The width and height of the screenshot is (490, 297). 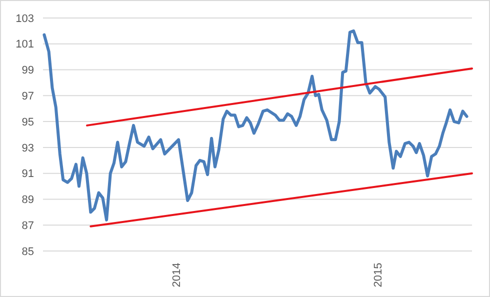 What do you see at coordinates (28, 174) in the screenshot?
I see `y-tick-label: 91` at bounding box center [28, 174].